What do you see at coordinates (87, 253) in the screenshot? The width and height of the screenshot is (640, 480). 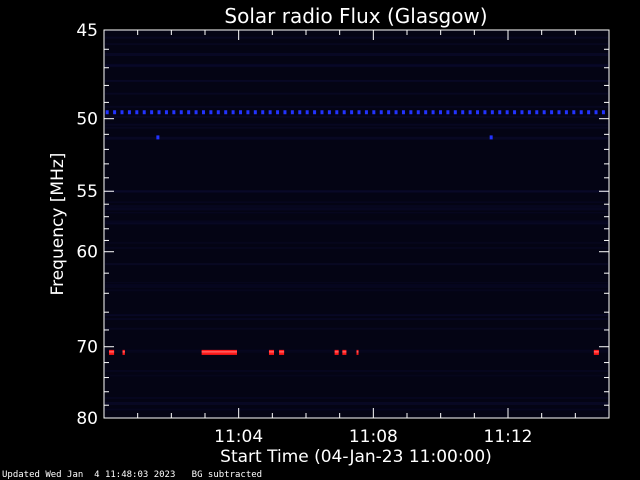 I see `y-tick-label: 60` at bounding box center [87, 253].